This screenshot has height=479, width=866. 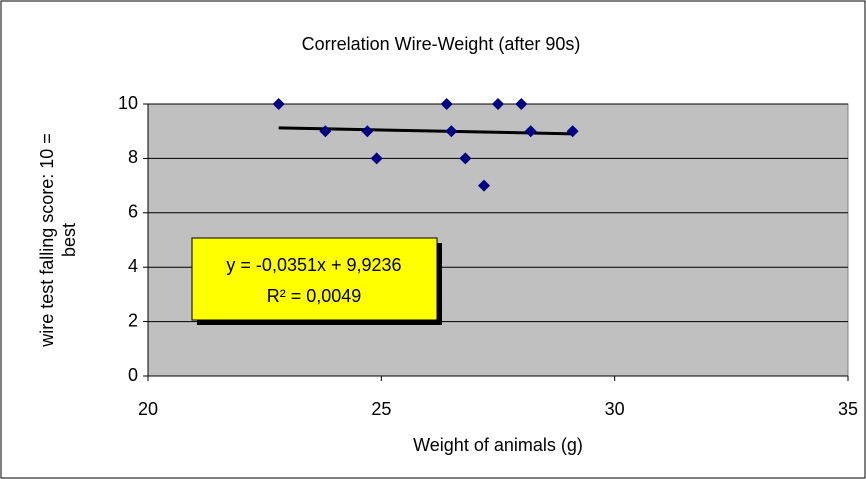 I want to click on y-tick-label: 2, so click(x=133, y=320).